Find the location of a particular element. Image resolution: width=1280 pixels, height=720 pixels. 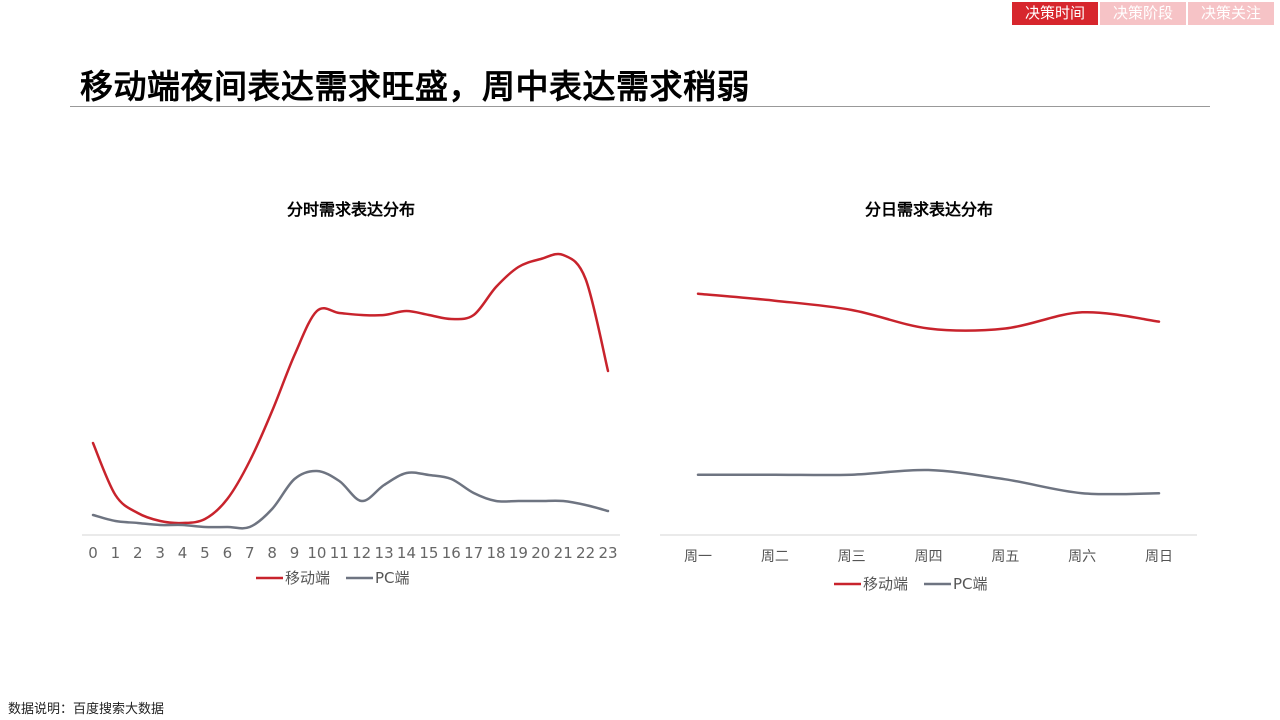

tab-decision-stage: 决策阶段 is located at coordinates (1143, 13).